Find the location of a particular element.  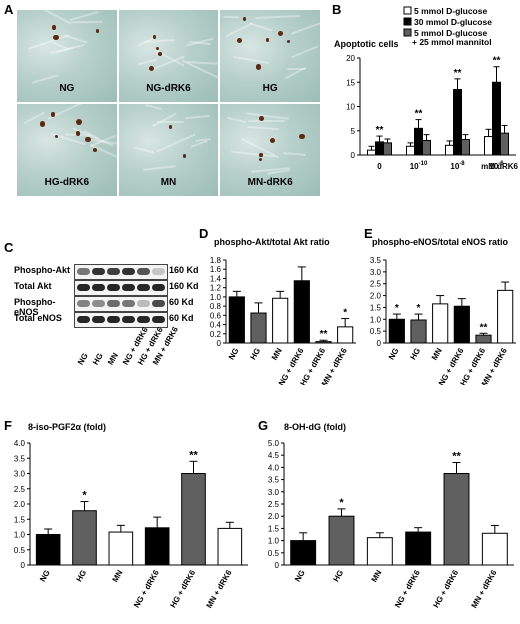

panel-letter-g: G is located at coordinates (263, 425).